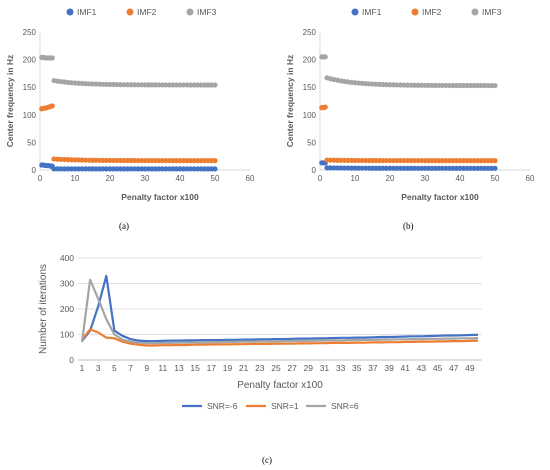 This screenshot has width=550, height=470. What do you see at coordinates (357, 368) in the screenshot?
I see `x-tick-label: 35` at bounding box center [357, 368].